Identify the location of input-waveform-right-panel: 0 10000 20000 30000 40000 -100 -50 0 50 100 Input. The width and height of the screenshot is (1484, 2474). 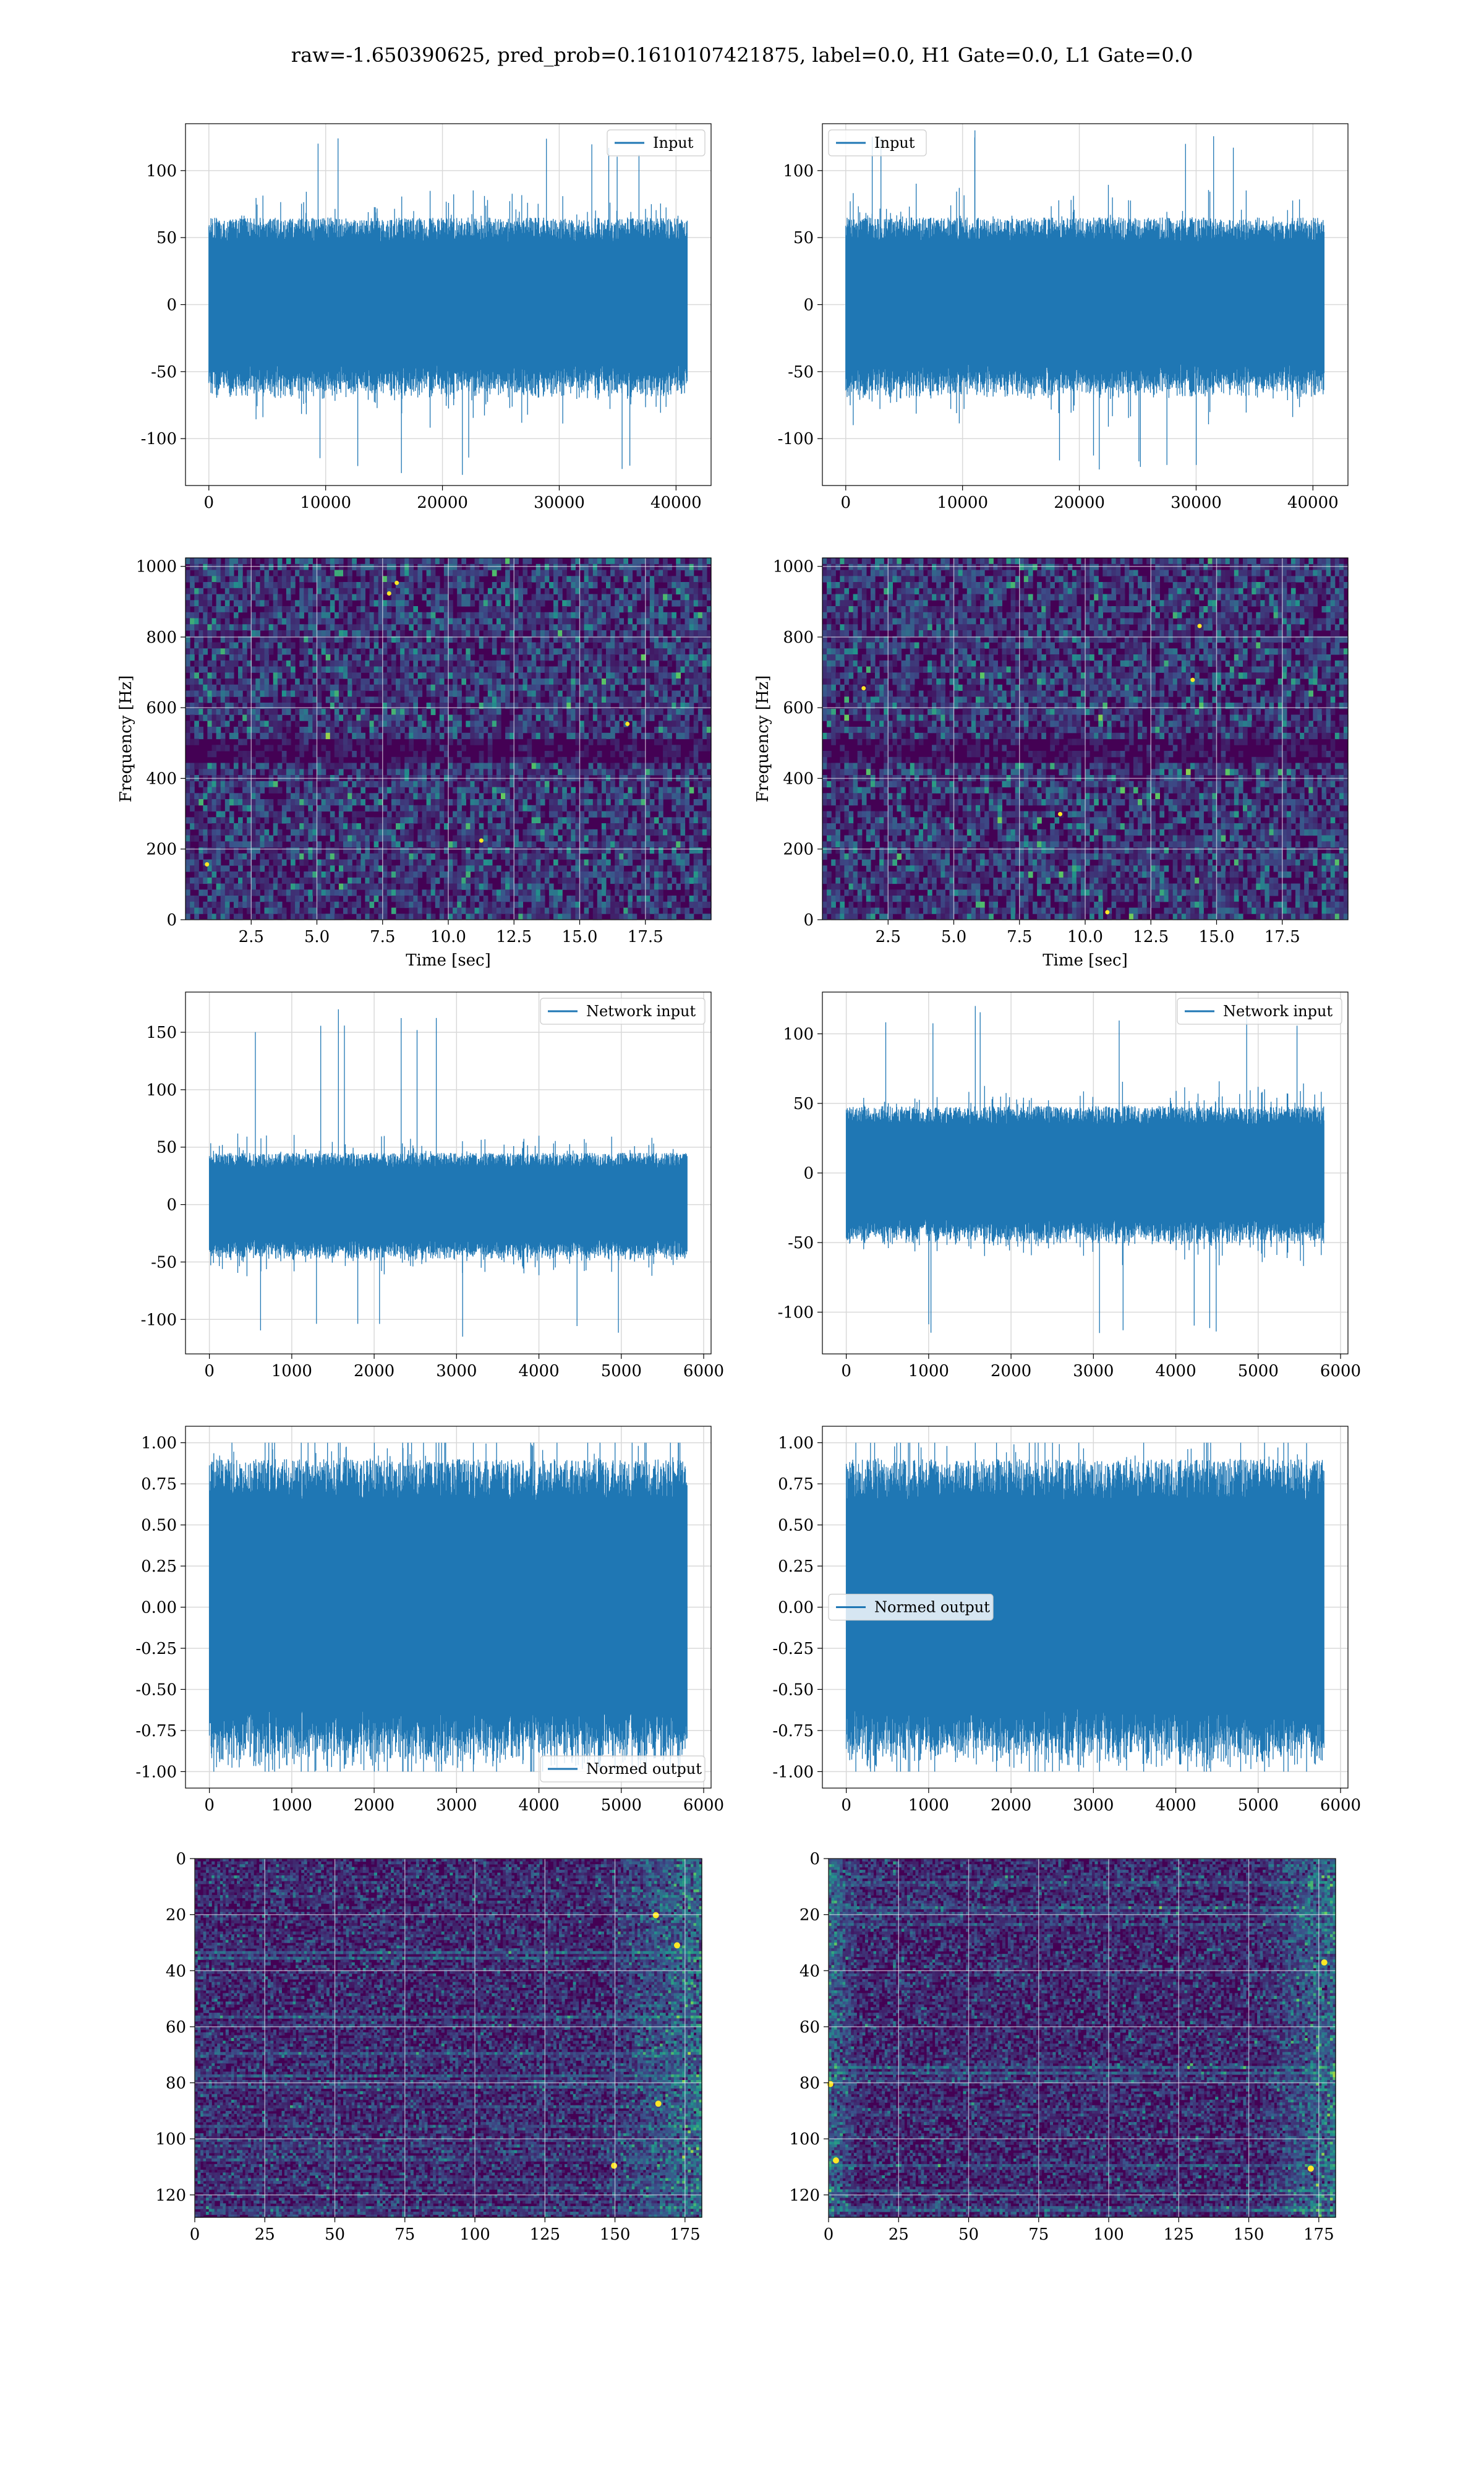
(1063, 317).